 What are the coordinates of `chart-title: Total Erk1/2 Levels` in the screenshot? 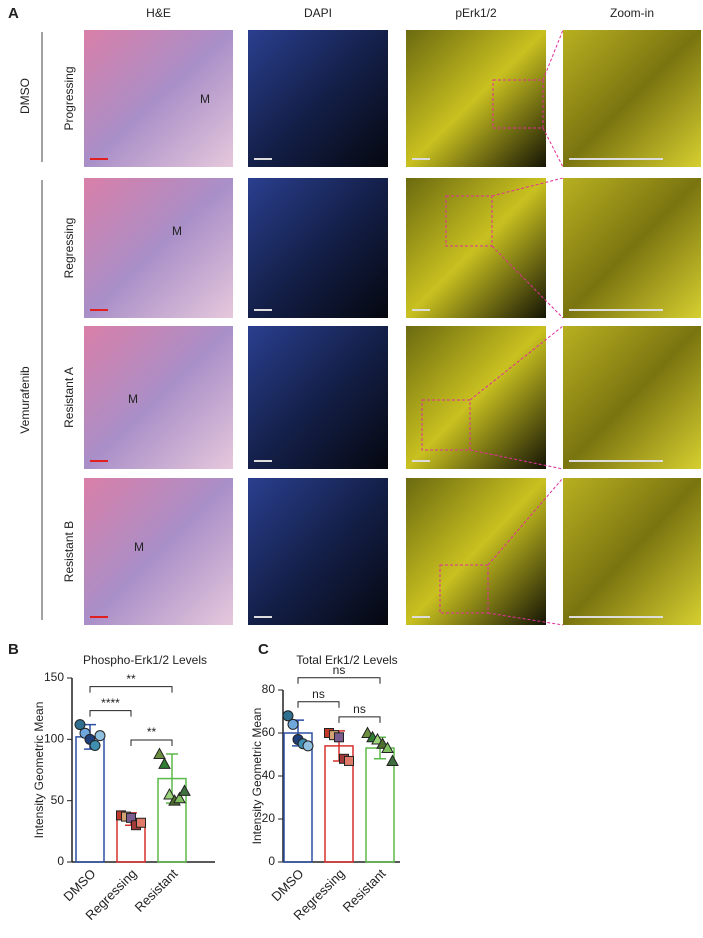 It's located at (346, 660).